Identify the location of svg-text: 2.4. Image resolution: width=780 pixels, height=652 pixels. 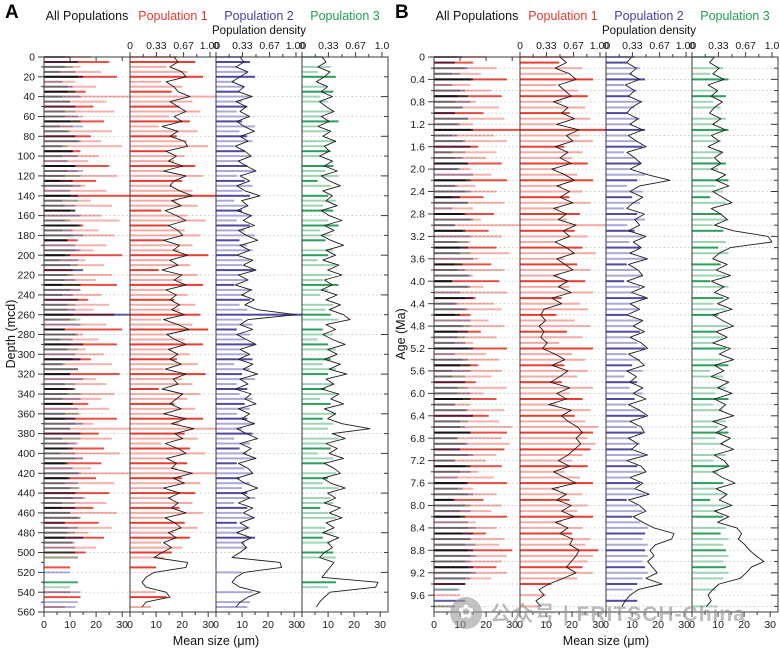
(417, 192).